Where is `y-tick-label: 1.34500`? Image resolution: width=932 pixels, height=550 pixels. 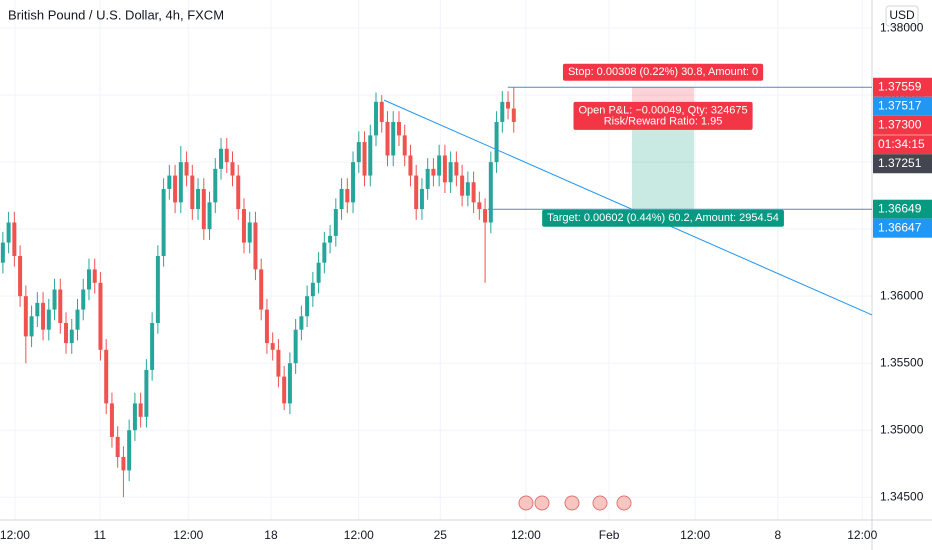 y-tick-label: 1.34500 is located at coordinates (902, 496).